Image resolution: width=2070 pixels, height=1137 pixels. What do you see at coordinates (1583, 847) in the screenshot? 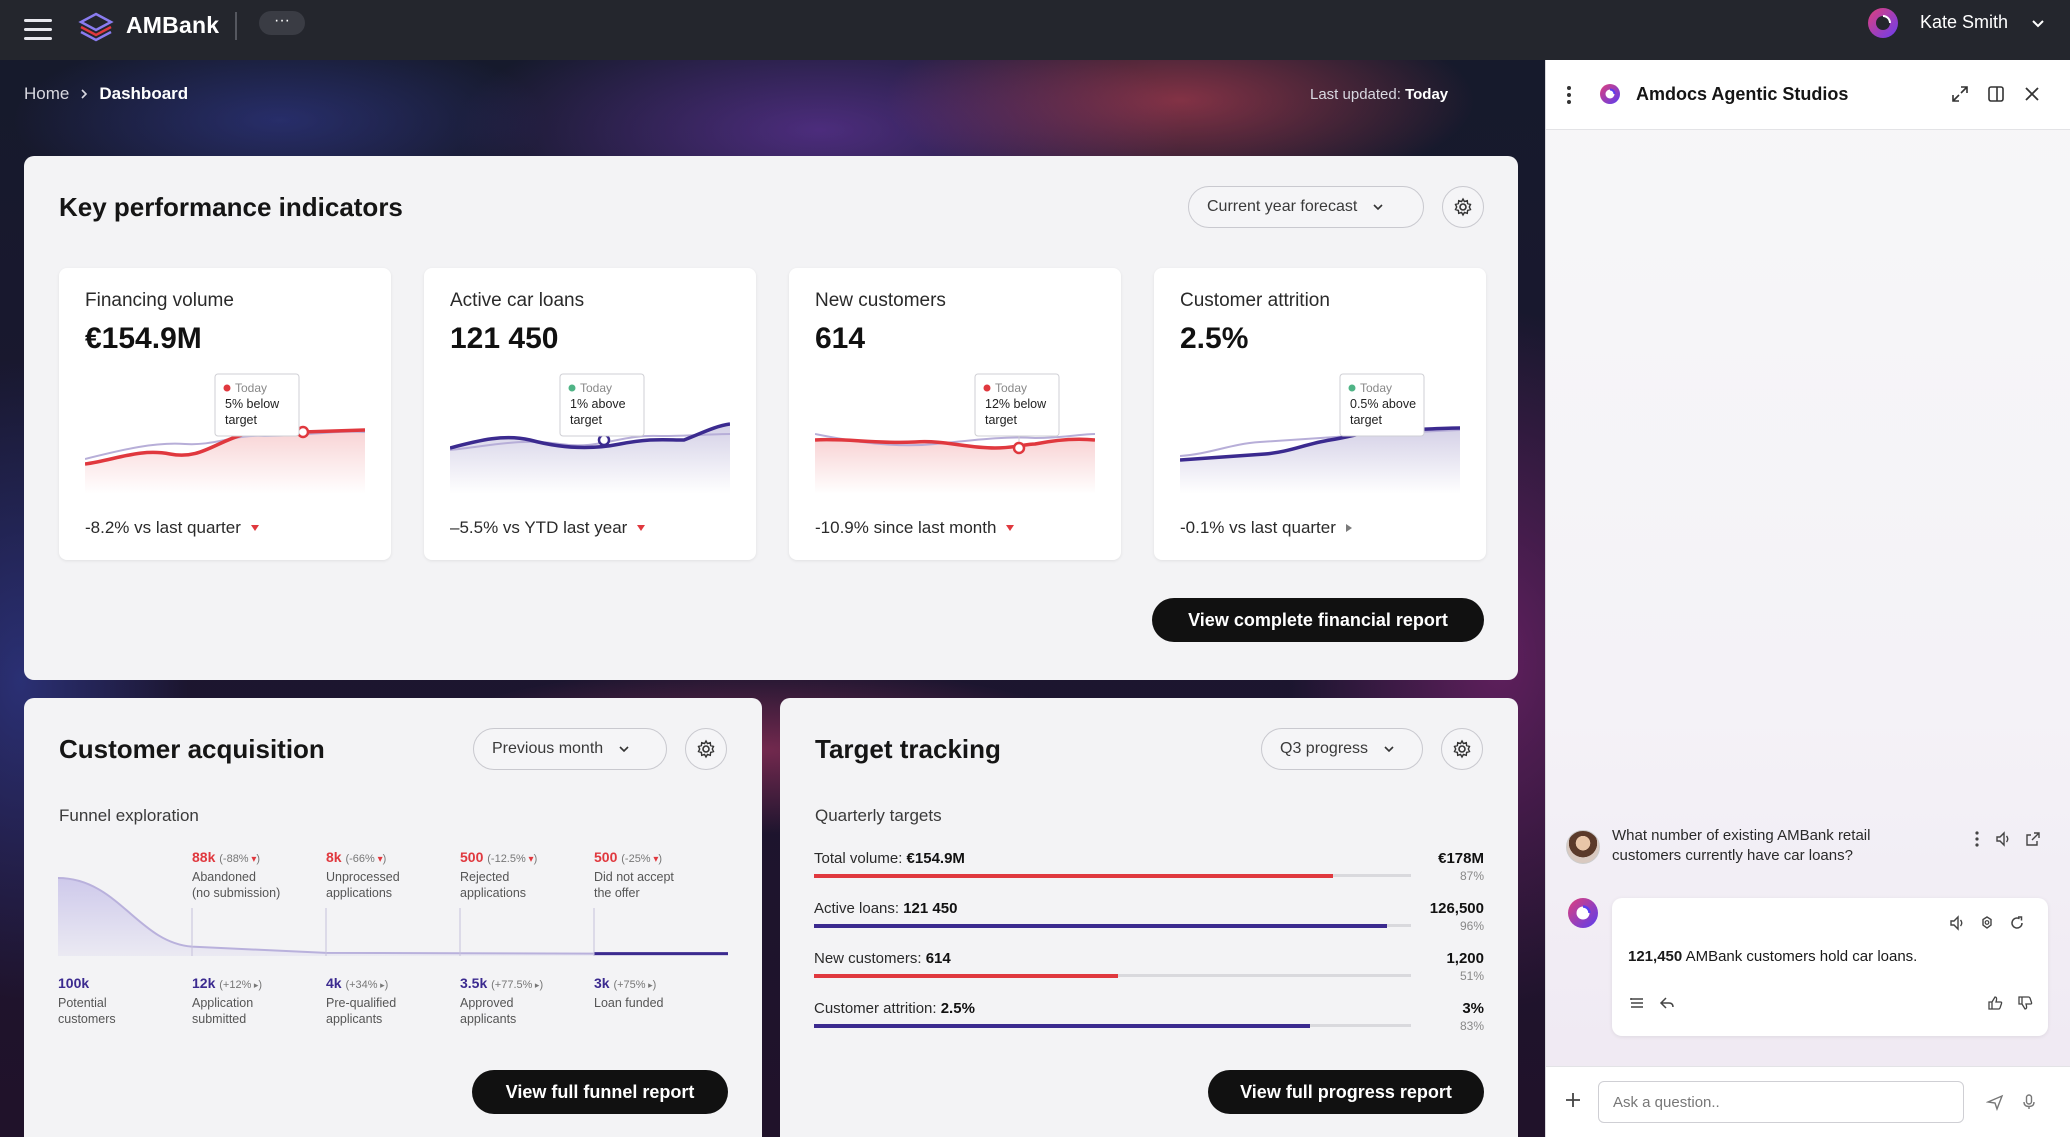
I see `user-message-avatar` at bounding box center [1583, 847].